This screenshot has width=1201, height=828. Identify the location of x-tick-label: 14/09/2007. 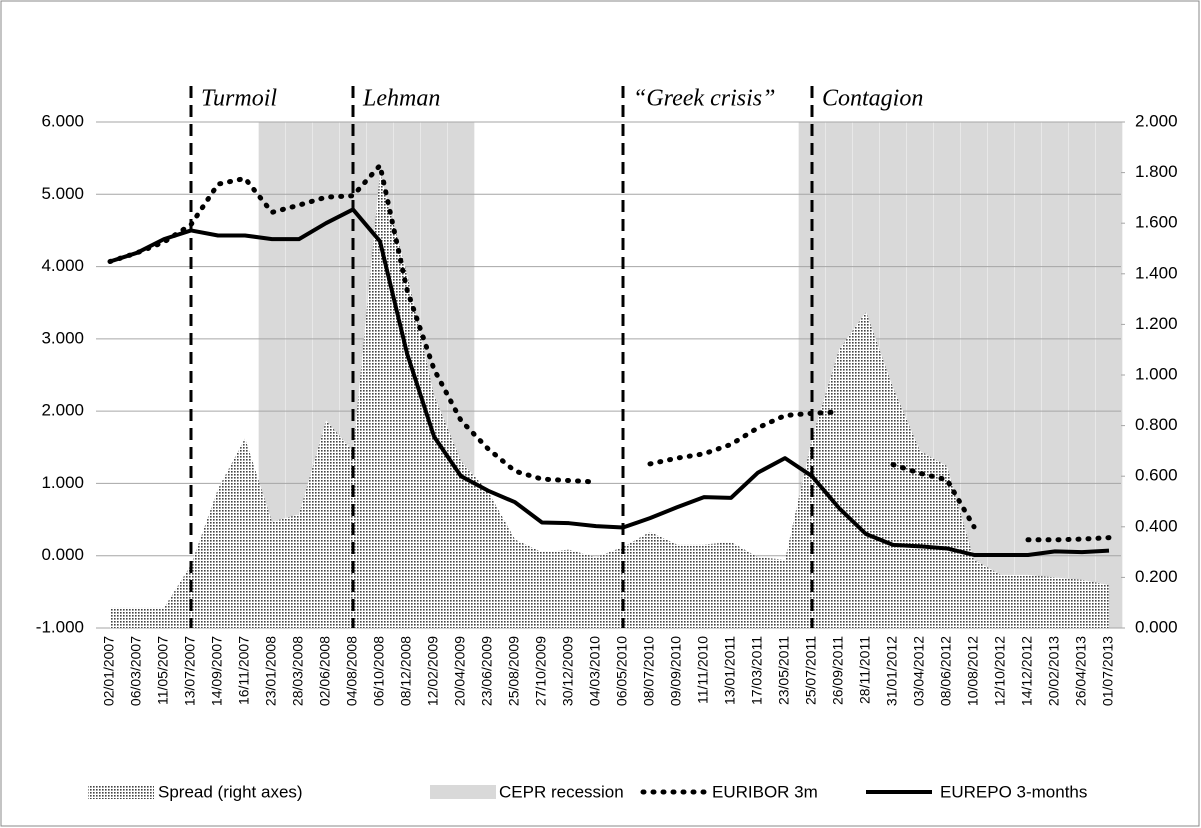
(217, 671).